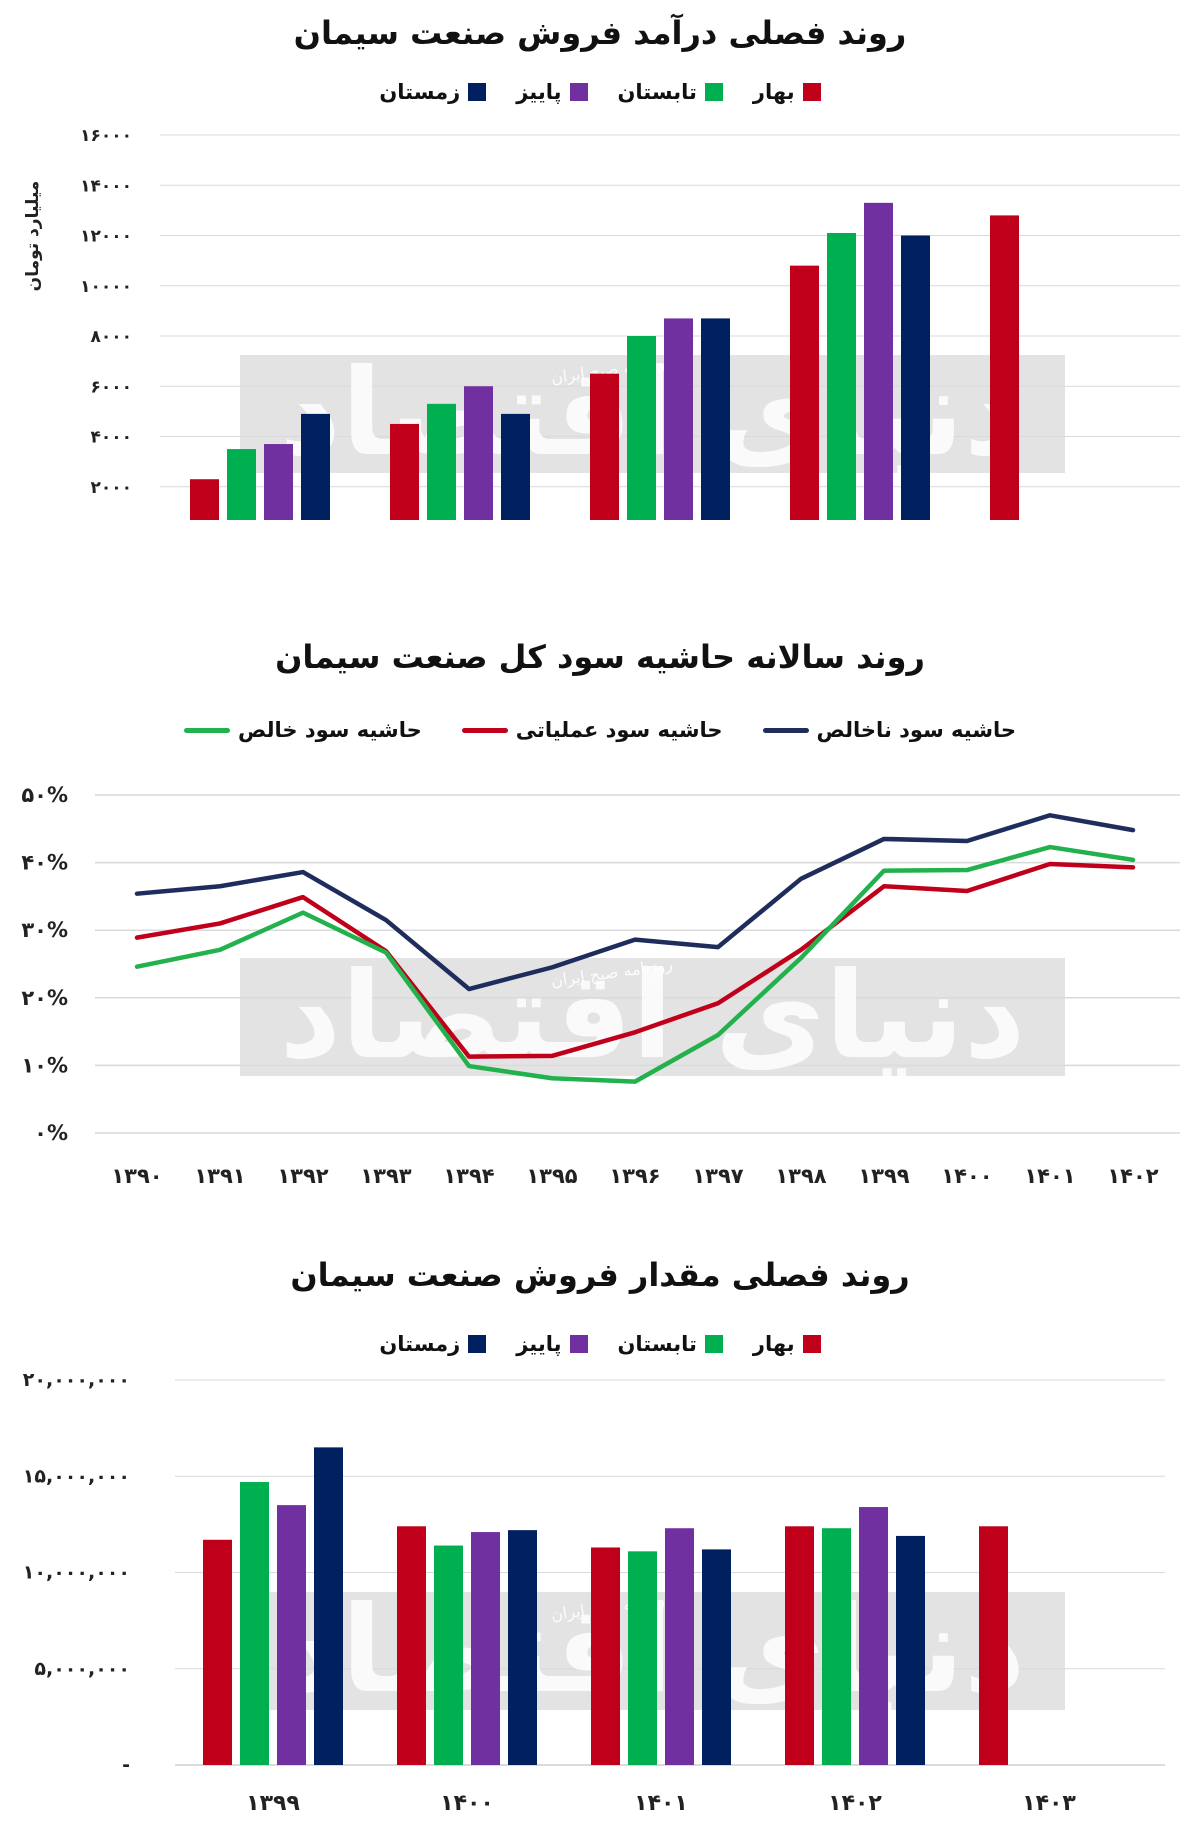 The height and width of the screenshot is (1847, 1200). What do you see at coordinates (1132, 1176) in the screenshot?
I see `margin-x-tick-label: ۱۴۰۲` at bounding box center [1132, 1176].